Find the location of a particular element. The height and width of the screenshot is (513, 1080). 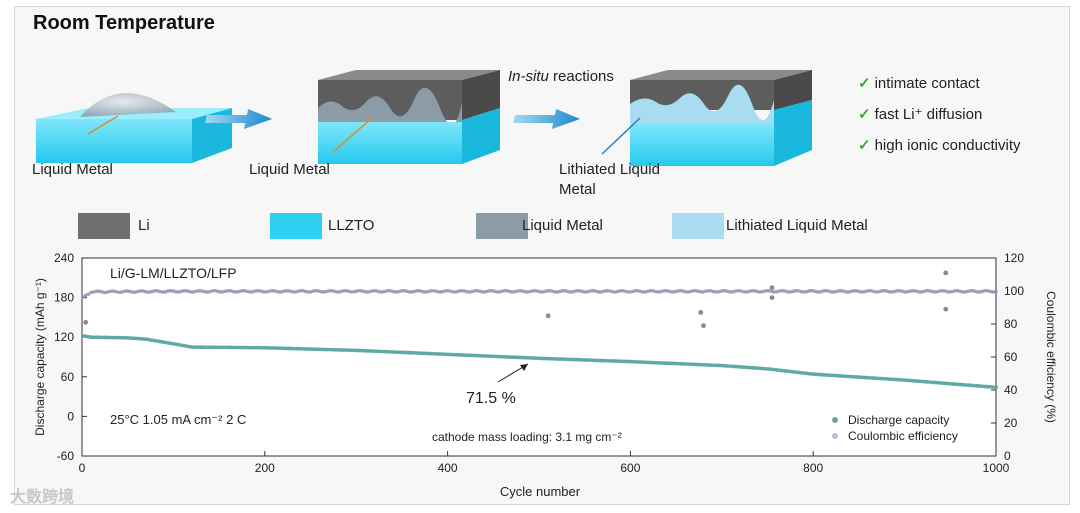

legend-marker-discharge is located at coordinates (835, 420).